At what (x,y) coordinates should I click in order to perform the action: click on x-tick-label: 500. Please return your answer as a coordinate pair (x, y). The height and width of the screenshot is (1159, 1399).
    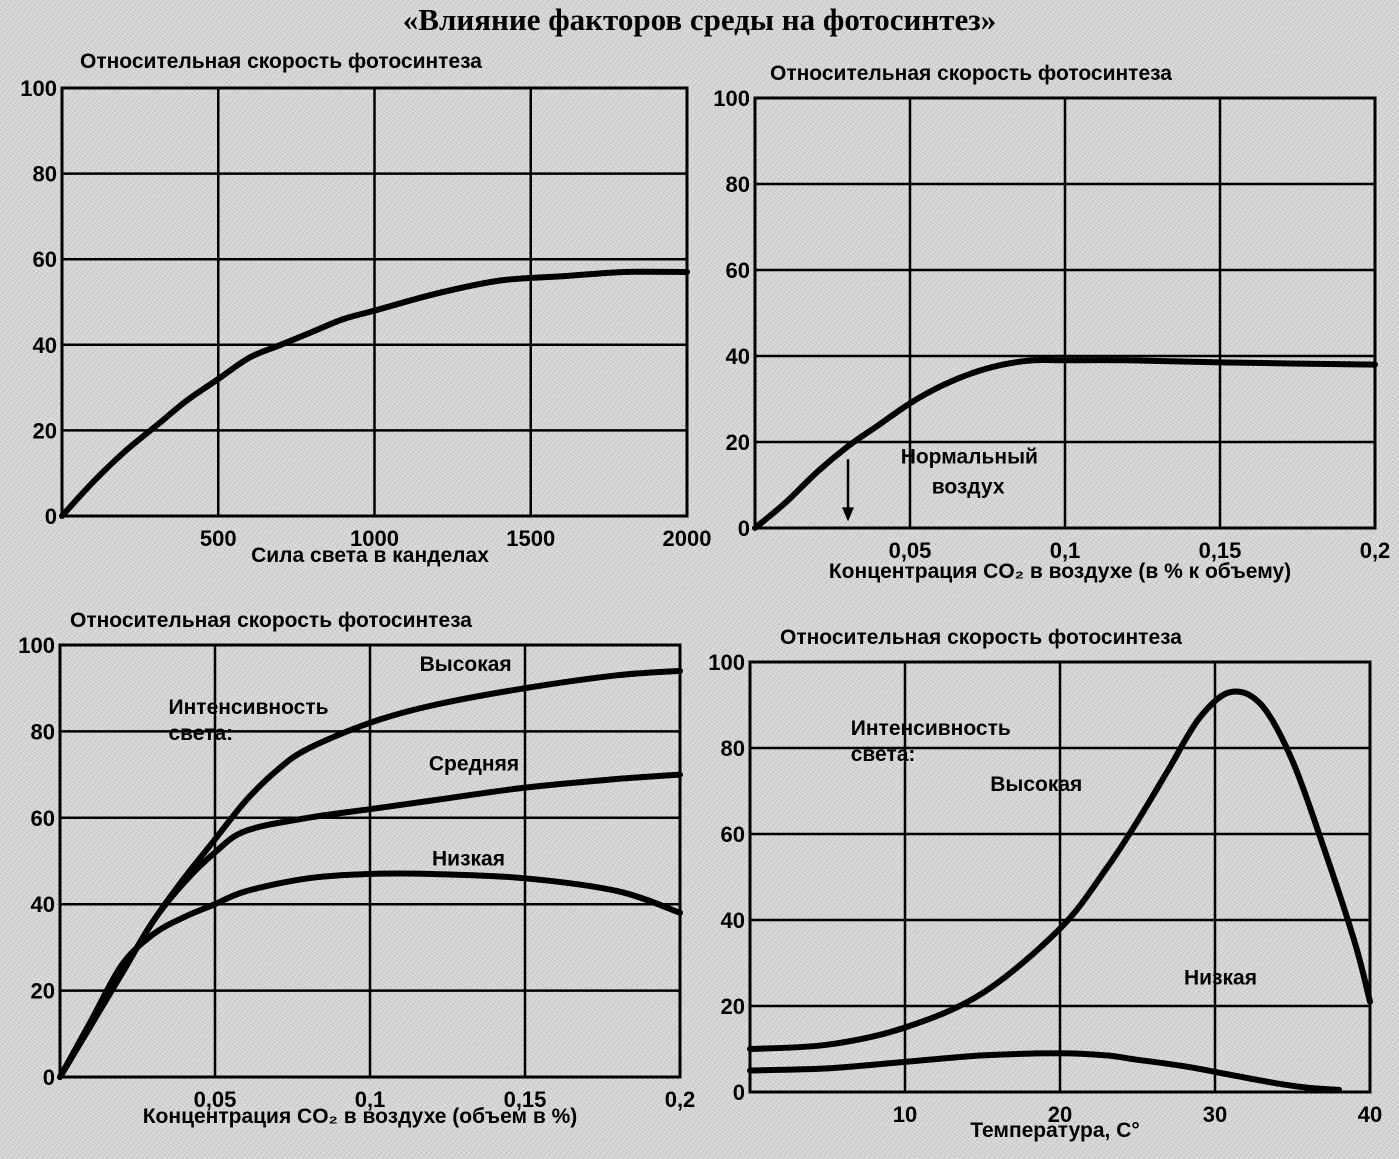
    Looking at the image, I should click on (218, 538).